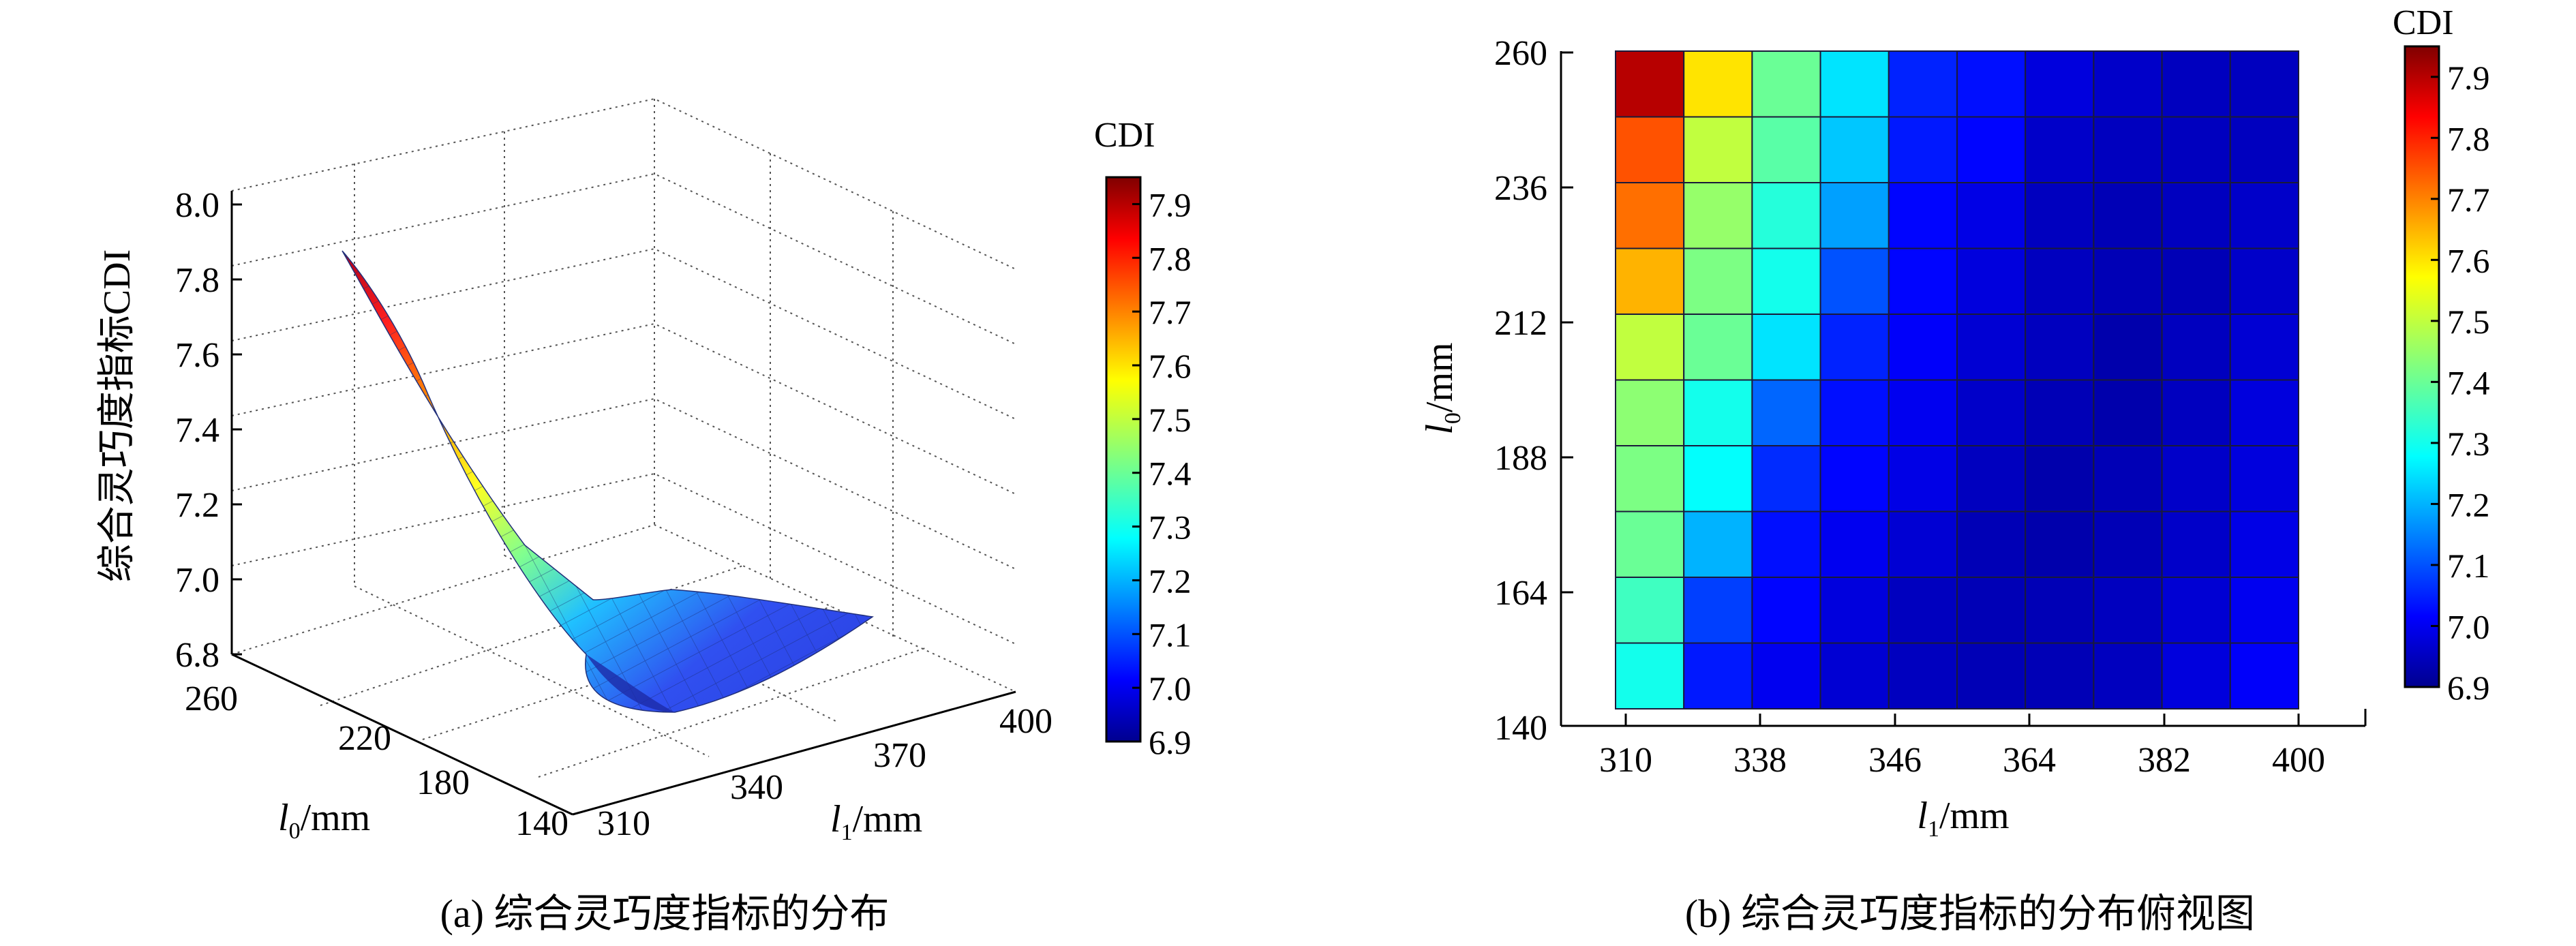 The height and width of the screenshot is (946, 2576). Describe the element at coordinates (443, 782) in the screenshot. I see `y-tick-label: 180` at that location.